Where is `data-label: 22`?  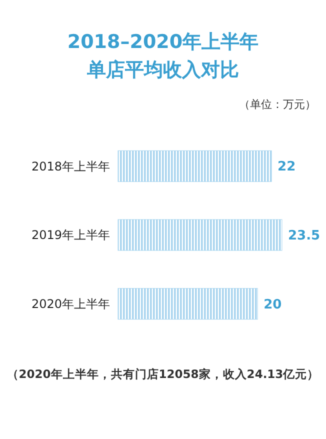 data-label: 22 is located at coordinates (287, 167).